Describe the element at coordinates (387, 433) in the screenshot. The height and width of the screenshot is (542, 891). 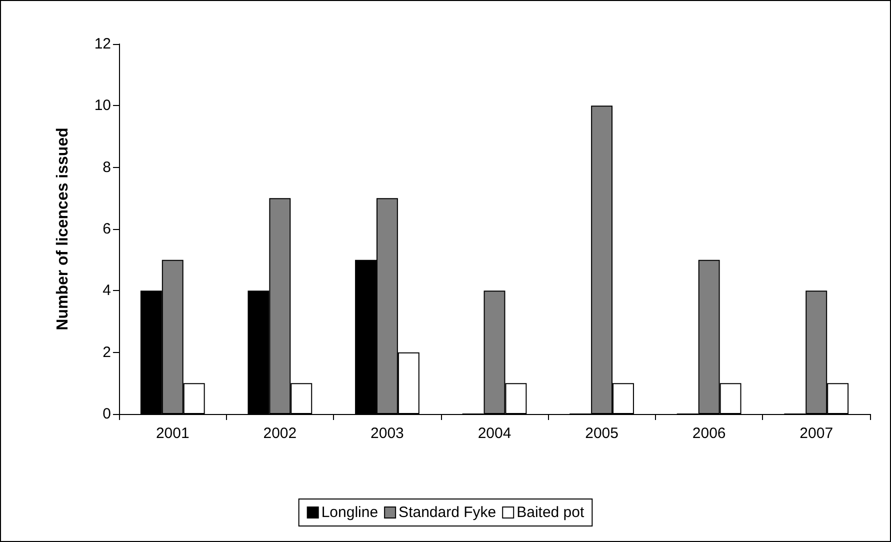
I see `x-tick-label: 2003` at that location.